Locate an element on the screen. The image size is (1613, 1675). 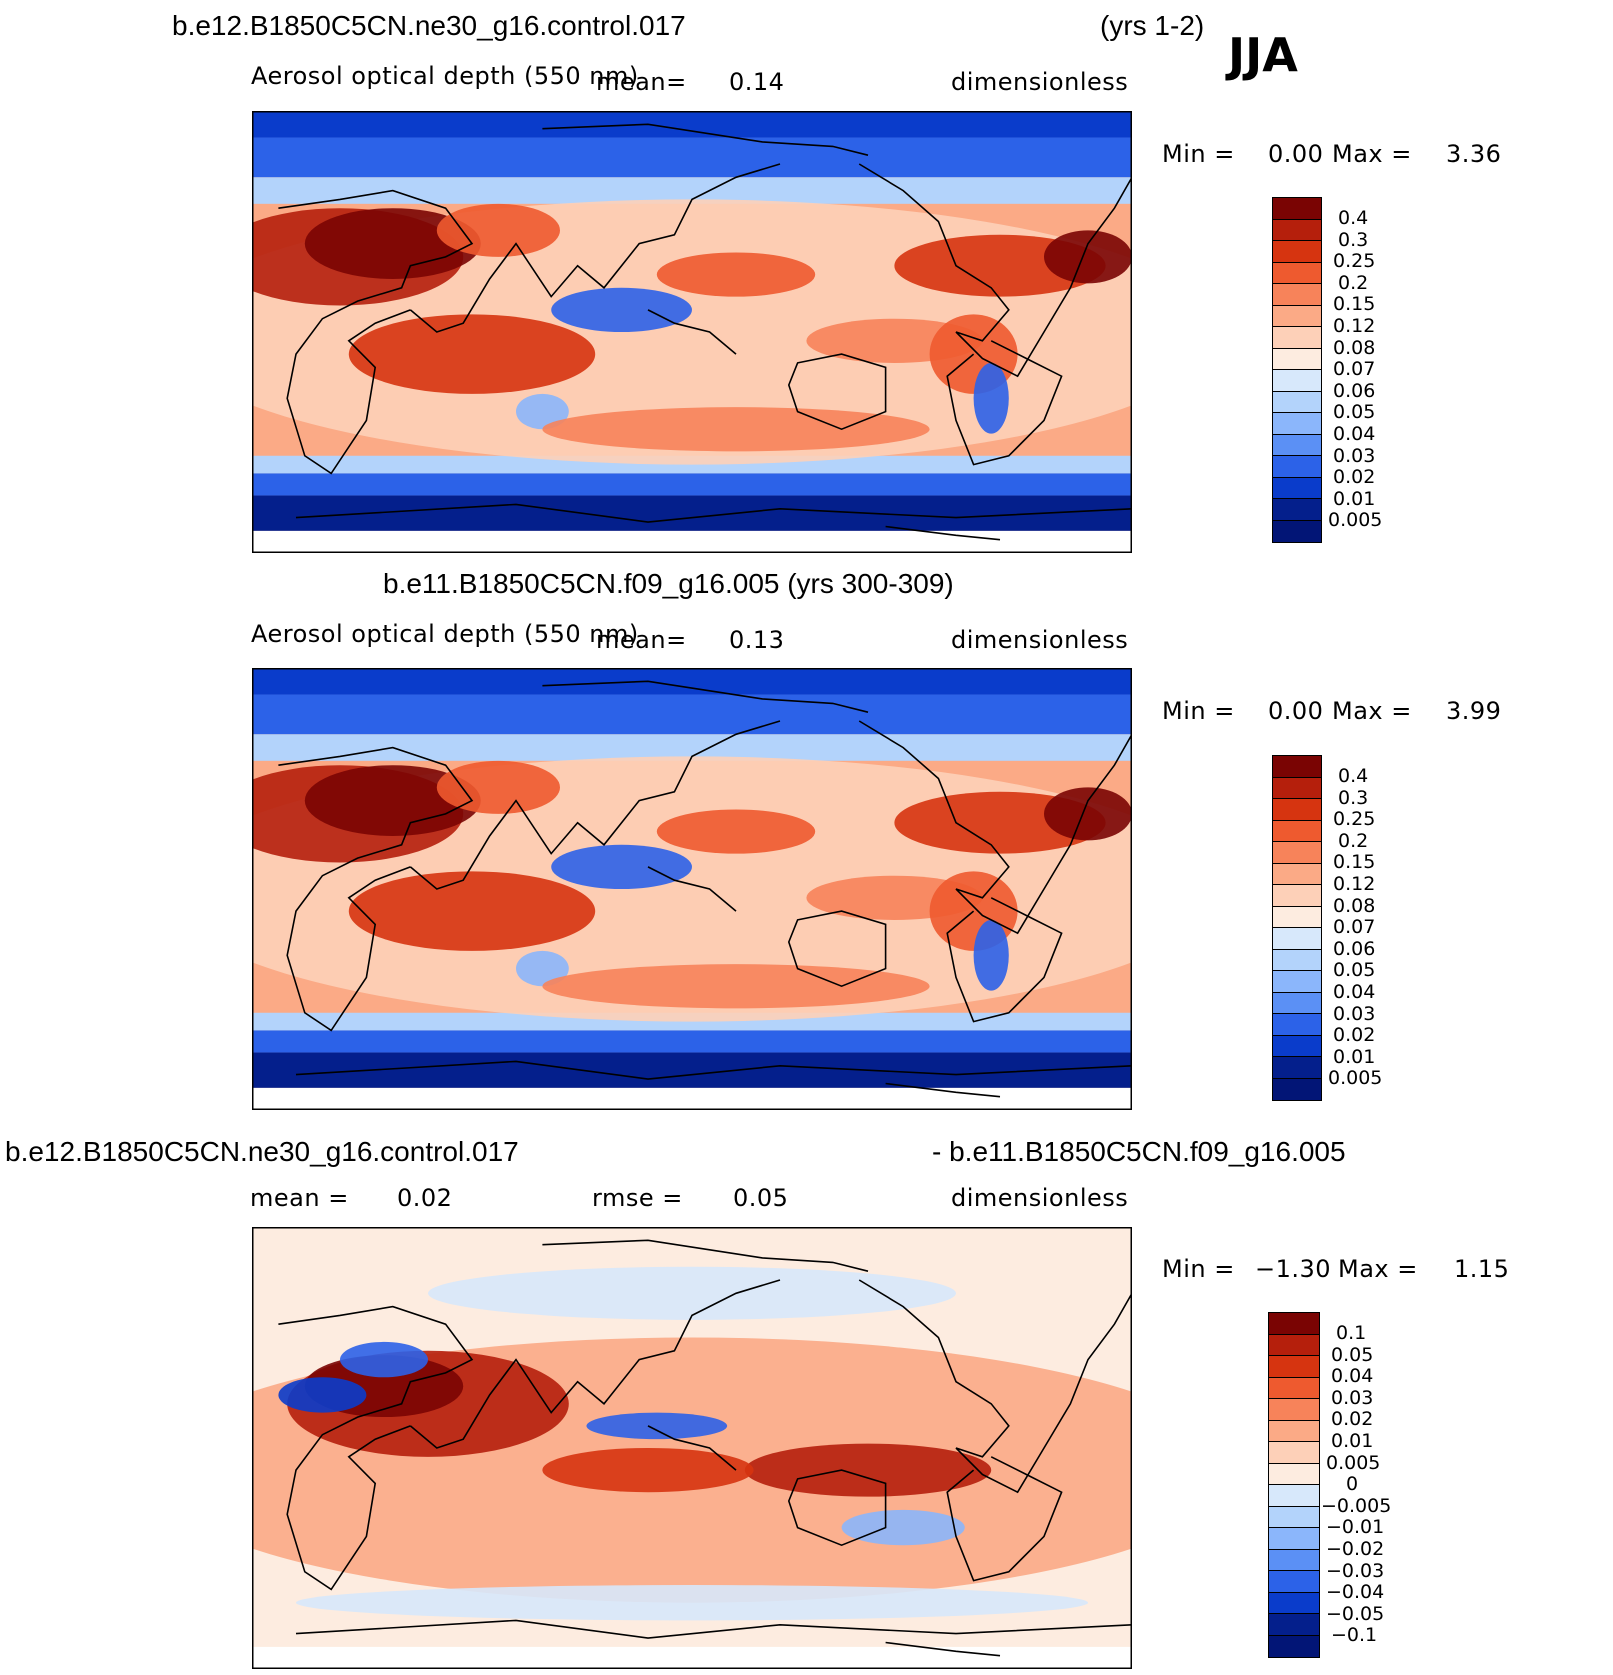
panel3-colorbar is located at coordinates (1294, 1485).